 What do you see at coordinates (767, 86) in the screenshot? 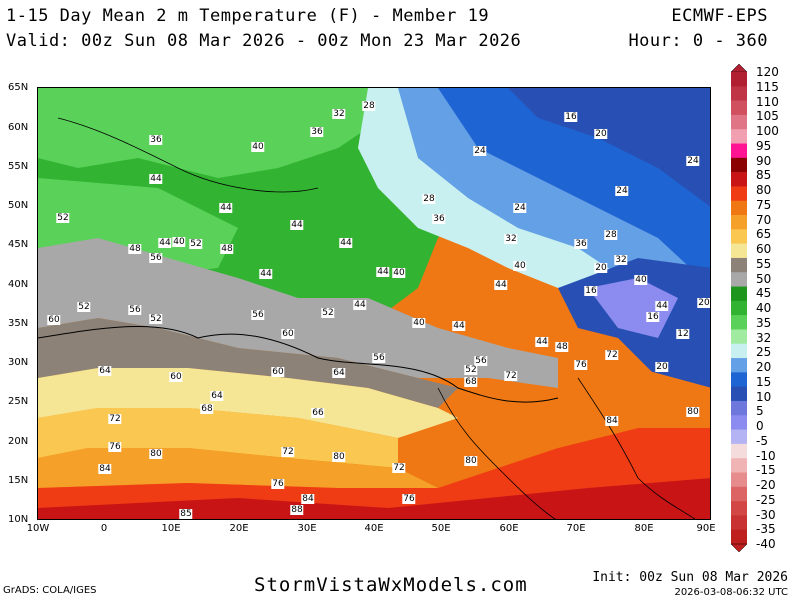
I see `colorbar-label: 115` at bounding box center [767, 86].